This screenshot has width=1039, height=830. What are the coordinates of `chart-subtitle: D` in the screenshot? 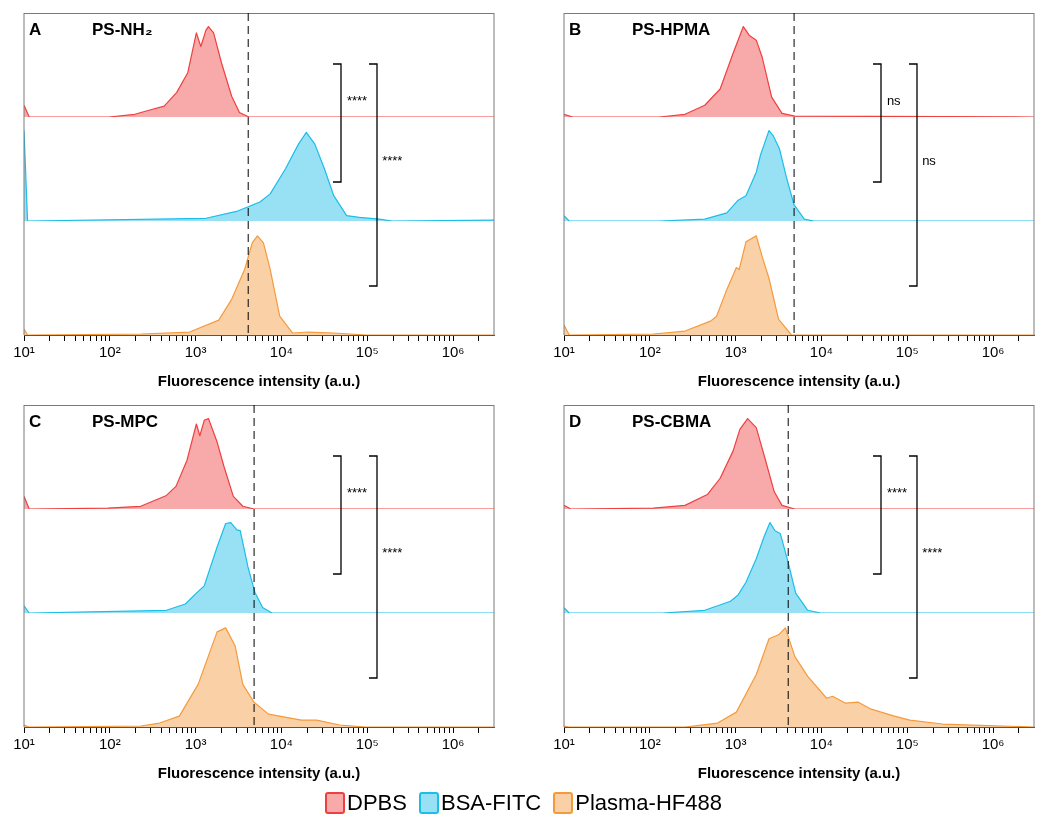 It's located at (575, 421).